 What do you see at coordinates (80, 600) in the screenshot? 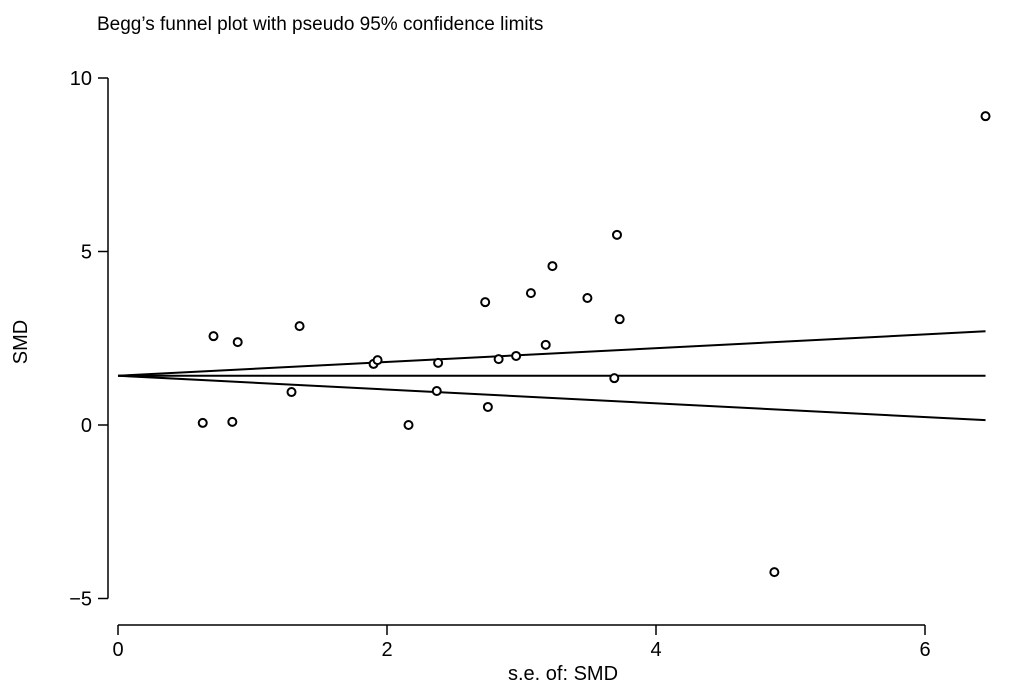
I see `y-tick-label: −5` at bounding box center [80, 600].